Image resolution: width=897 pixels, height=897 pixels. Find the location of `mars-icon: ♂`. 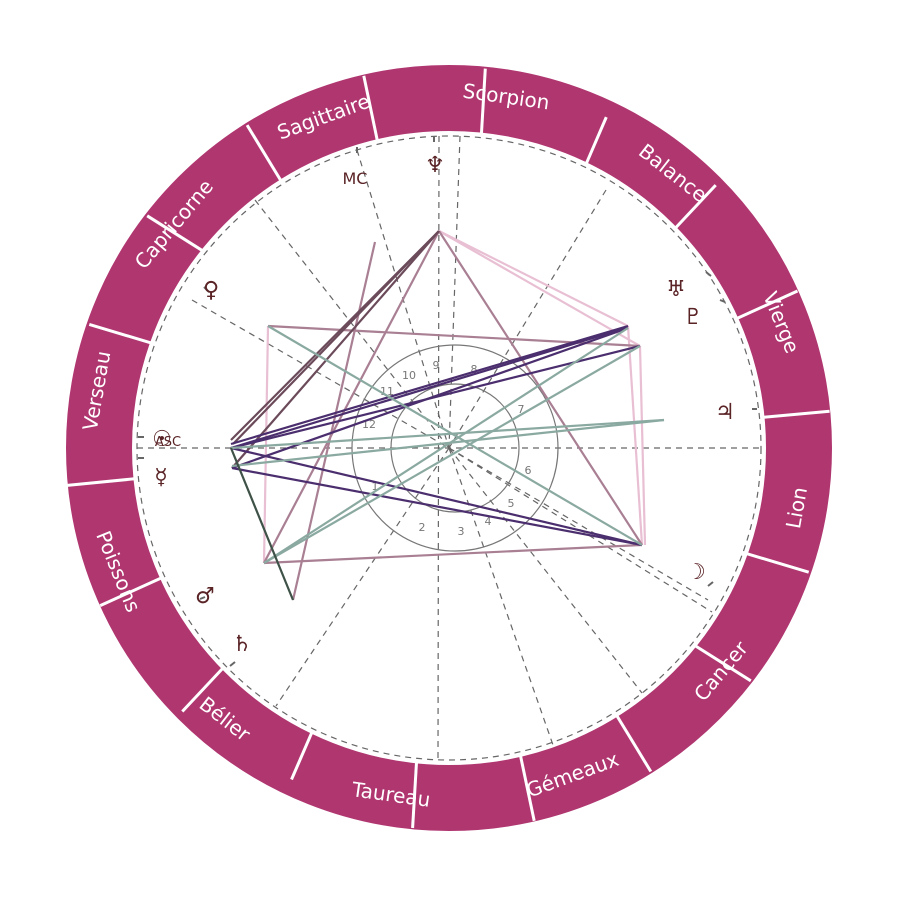

mars-icon: ♂ is located at coordinates (205, 596).